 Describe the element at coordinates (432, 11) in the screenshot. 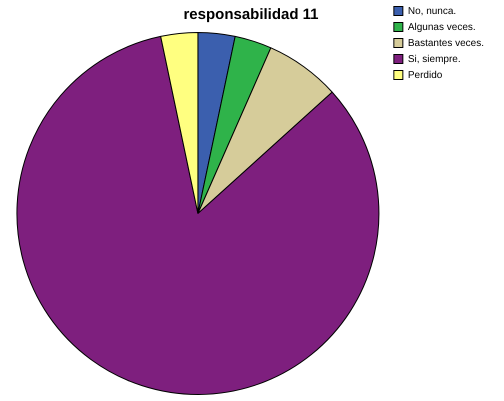

I see `legend-label: No, nunca.` at that location.